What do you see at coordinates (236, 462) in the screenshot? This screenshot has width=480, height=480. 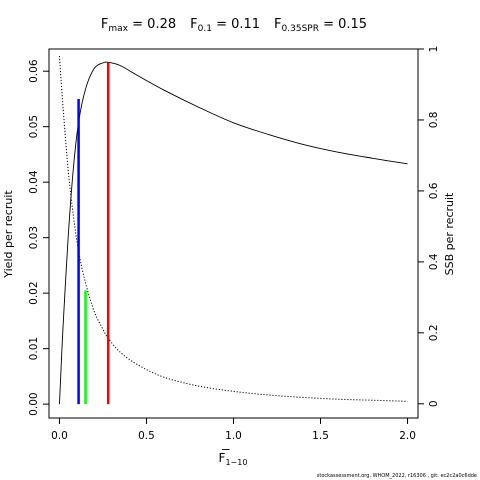 I see `x-axis-label-sub: 1−10` at bounding box center [236, 462].